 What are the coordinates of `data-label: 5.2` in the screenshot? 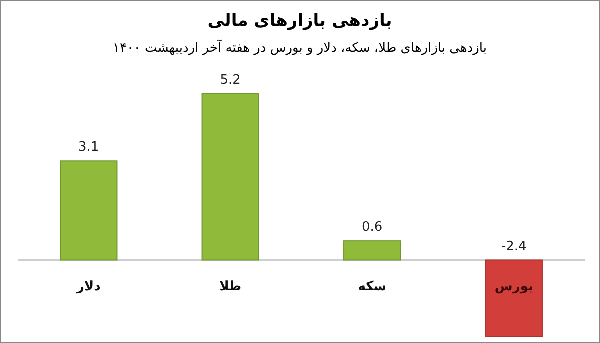 It's located at (230, 80).